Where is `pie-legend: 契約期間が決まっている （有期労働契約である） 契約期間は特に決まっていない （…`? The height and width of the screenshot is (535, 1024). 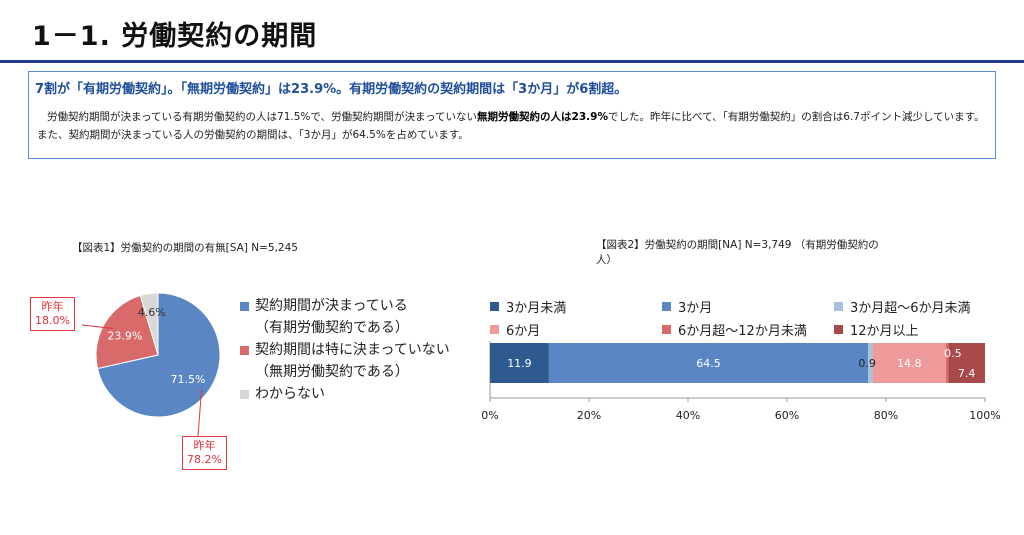
pie-legend: 契約期間が決まっている （有期労働契約である） 契約期間は特に決まっていない （… is located at coordinates (345, 350).